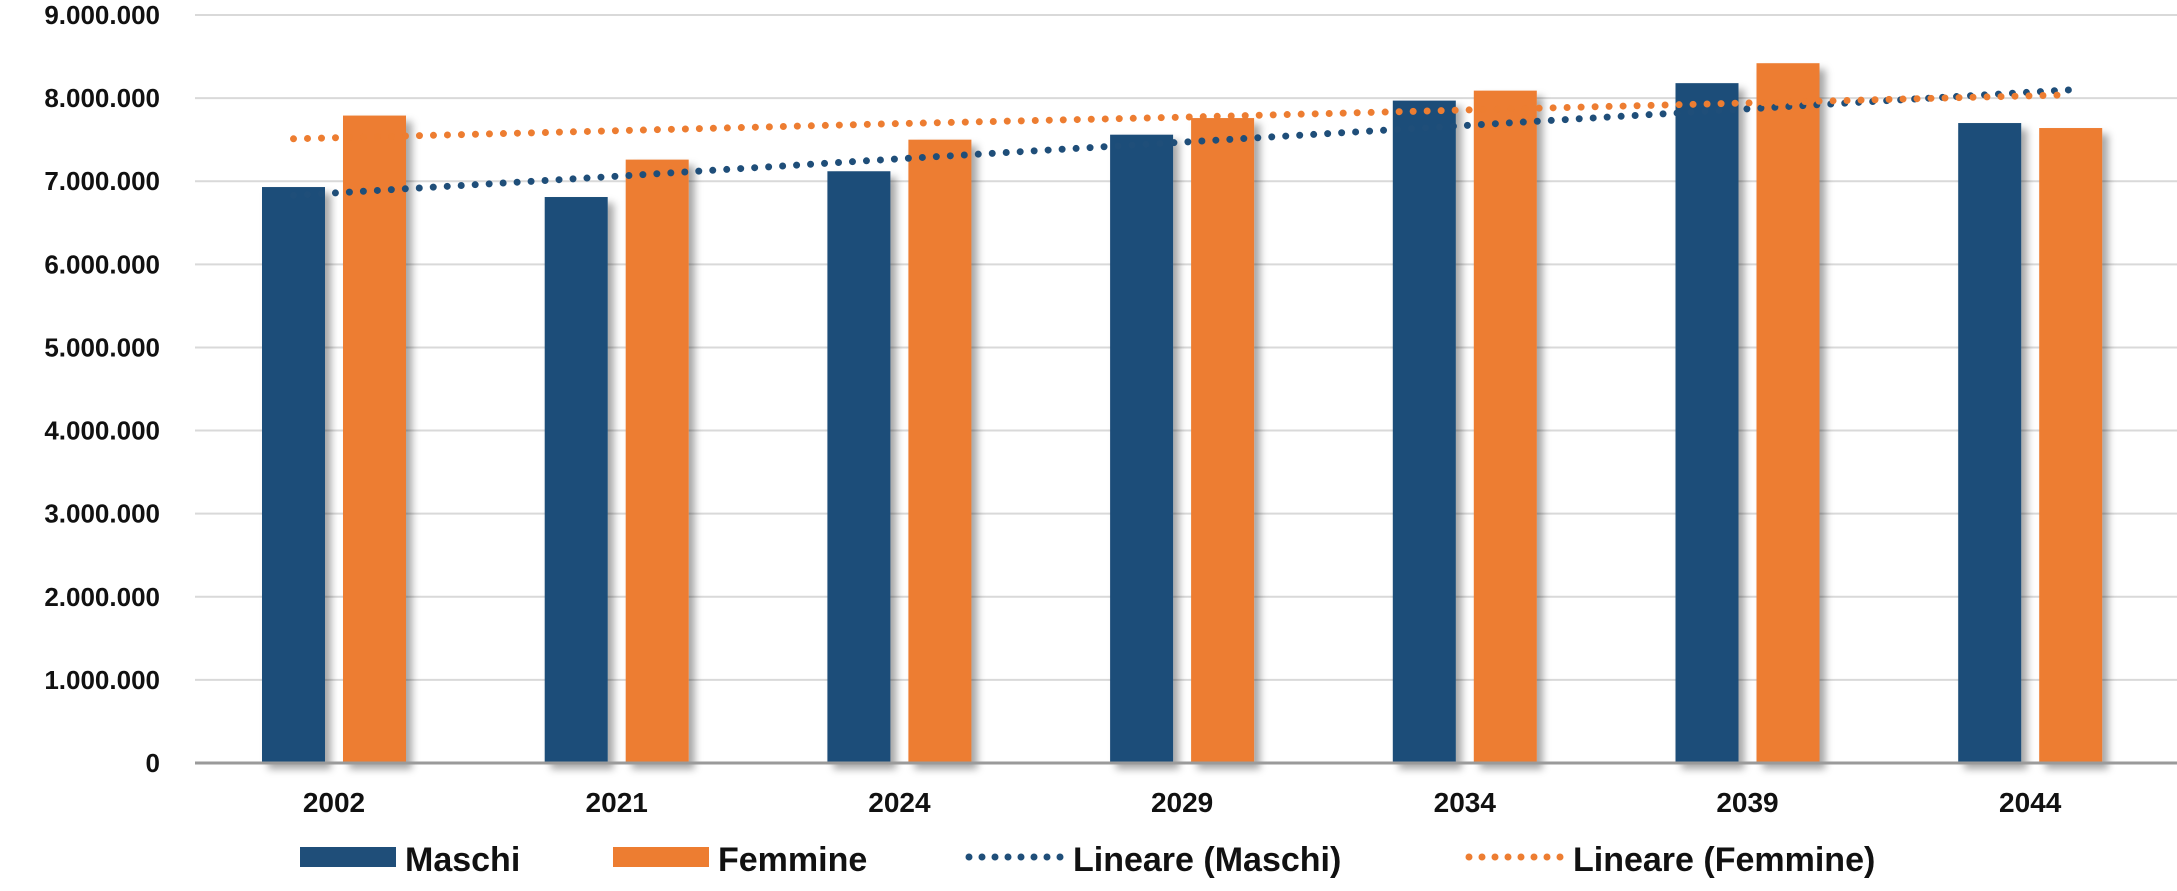 This screenshot has height=891, width=2177. I want to click on x-axis-tick-labels: 2002 2021 2024 2029 2034 2039 2044, so click(1182, 802).